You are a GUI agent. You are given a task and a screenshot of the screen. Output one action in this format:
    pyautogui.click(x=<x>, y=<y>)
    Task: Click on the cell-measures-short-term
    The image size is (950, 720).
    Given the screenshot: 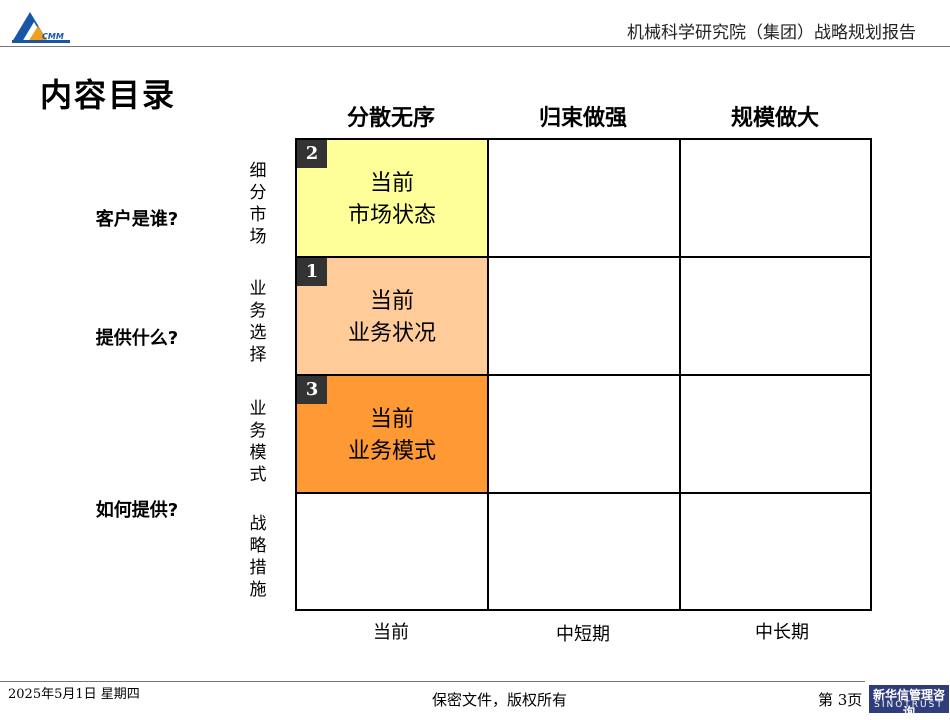 What is the action you would take?
    pyautogui.click(x=584, y=551)
    